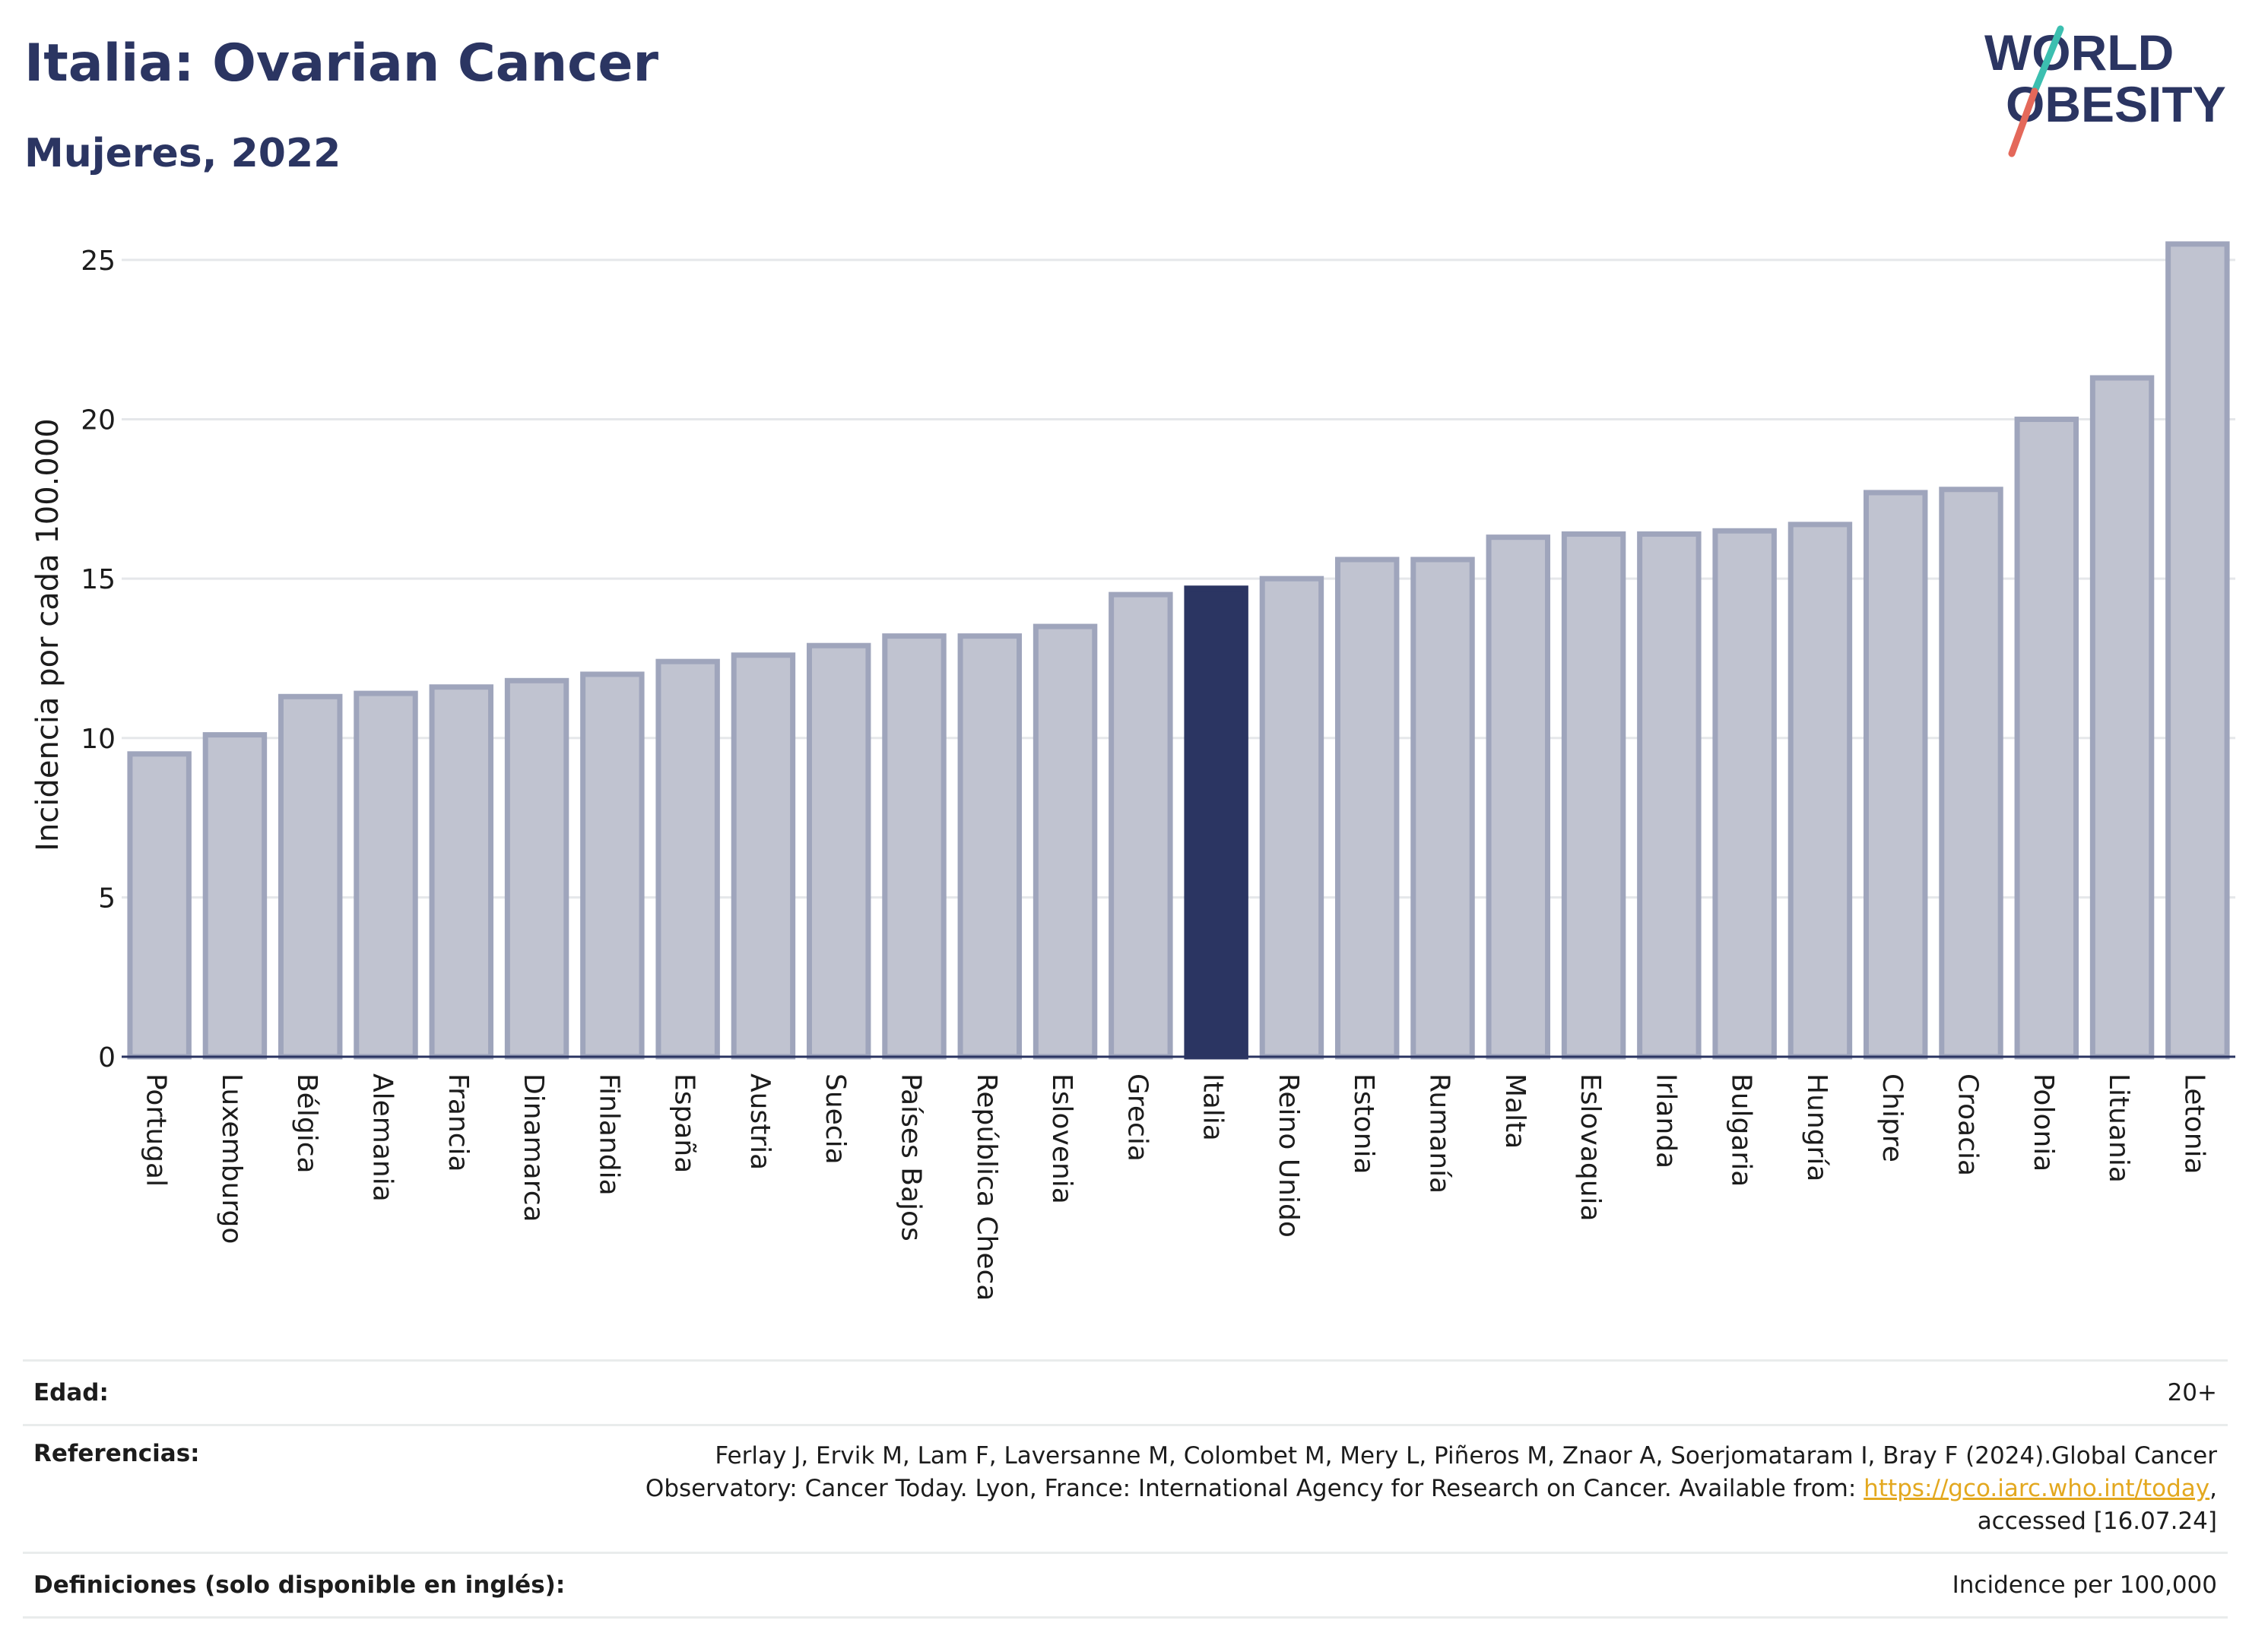 The height and width of the screenshot is (1652, 2249). Describe the element at coordinates (1288, 1155) in the screenshot. I see `x-tick-label: Reino Unido` at that location.